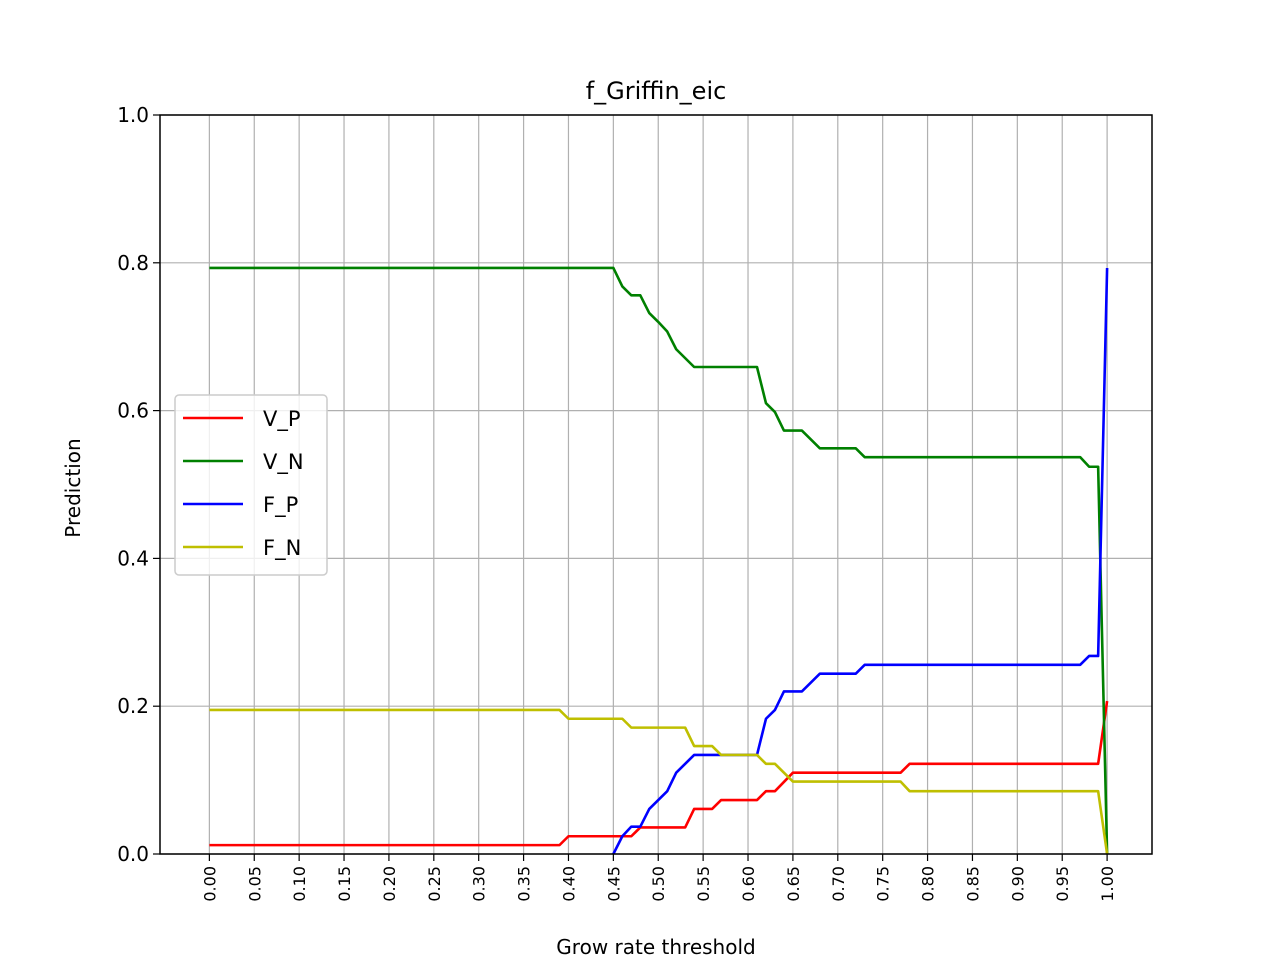 The image size is (1280, 960). What do you see at coordinates (133, 558) in the screenshot?
I see `y-tick-label: 0.4` at bounding box center [133, 558].